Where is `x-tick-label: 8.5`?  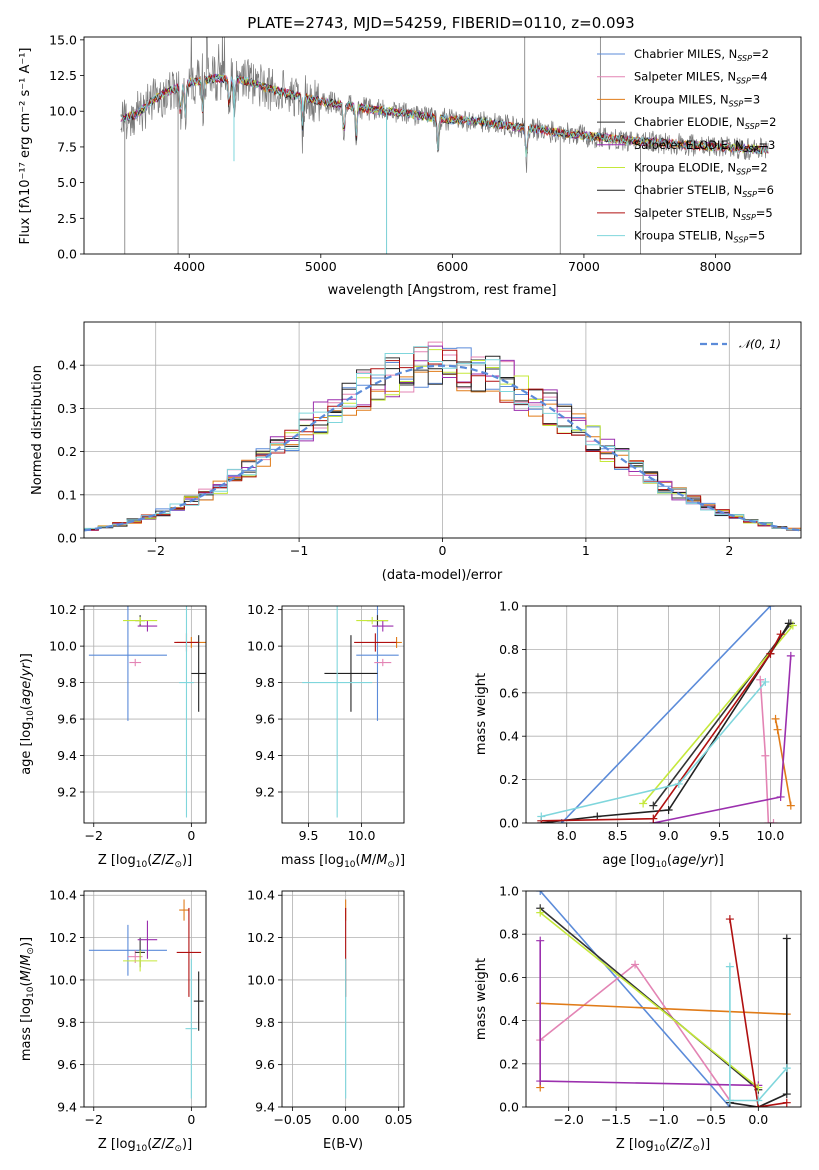 x-tick-label: 8.5 is located at coordinates (618, 835).